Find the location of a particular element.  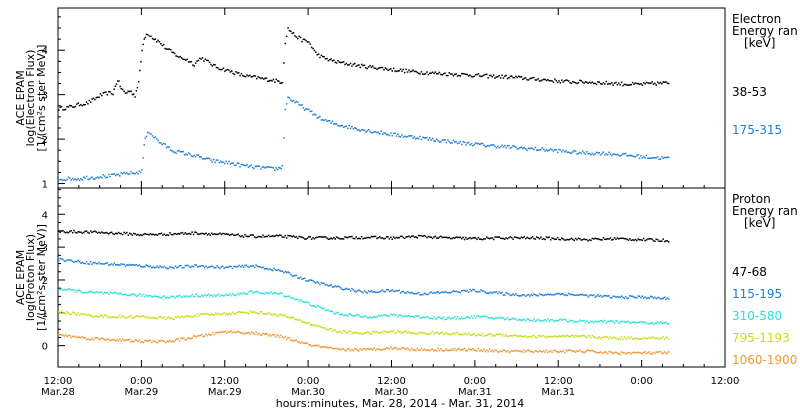

proton-ytick-label: 0 is located at coordinates (45, 347).